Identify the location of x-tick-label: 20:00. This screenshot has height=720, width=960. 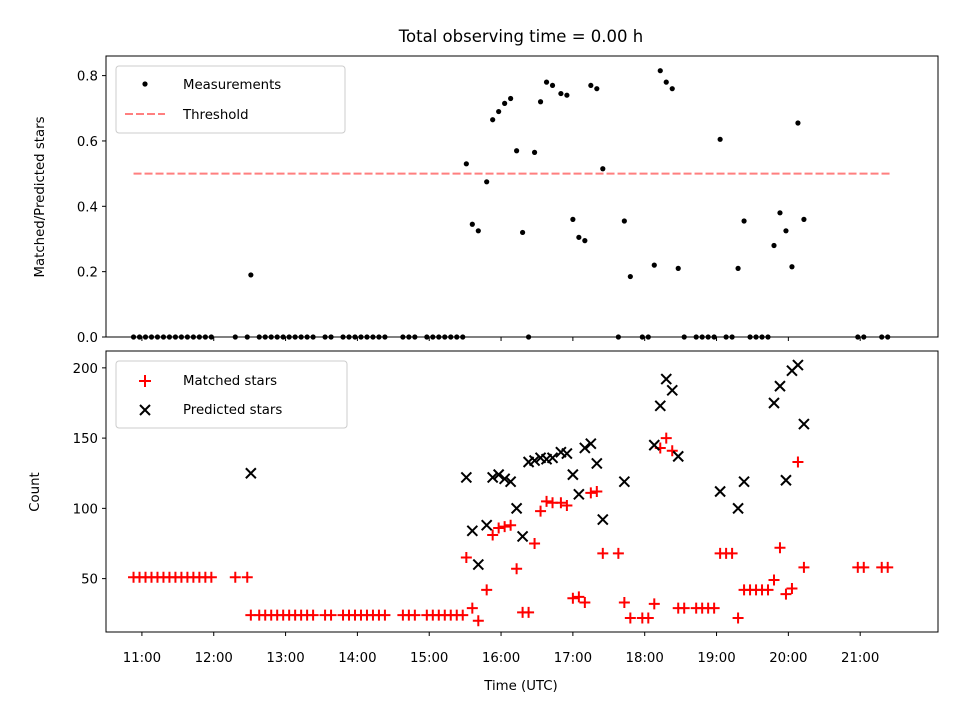
(788, 658).